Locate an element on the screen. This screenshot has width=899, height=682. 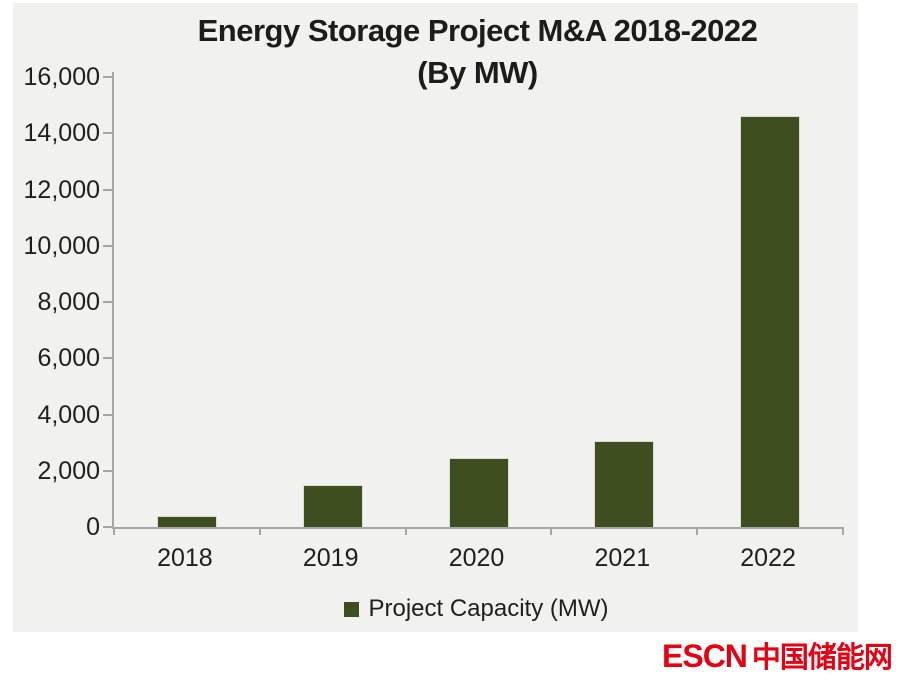
y-tick-label: 16,000 is located at coordinates (61, 77).